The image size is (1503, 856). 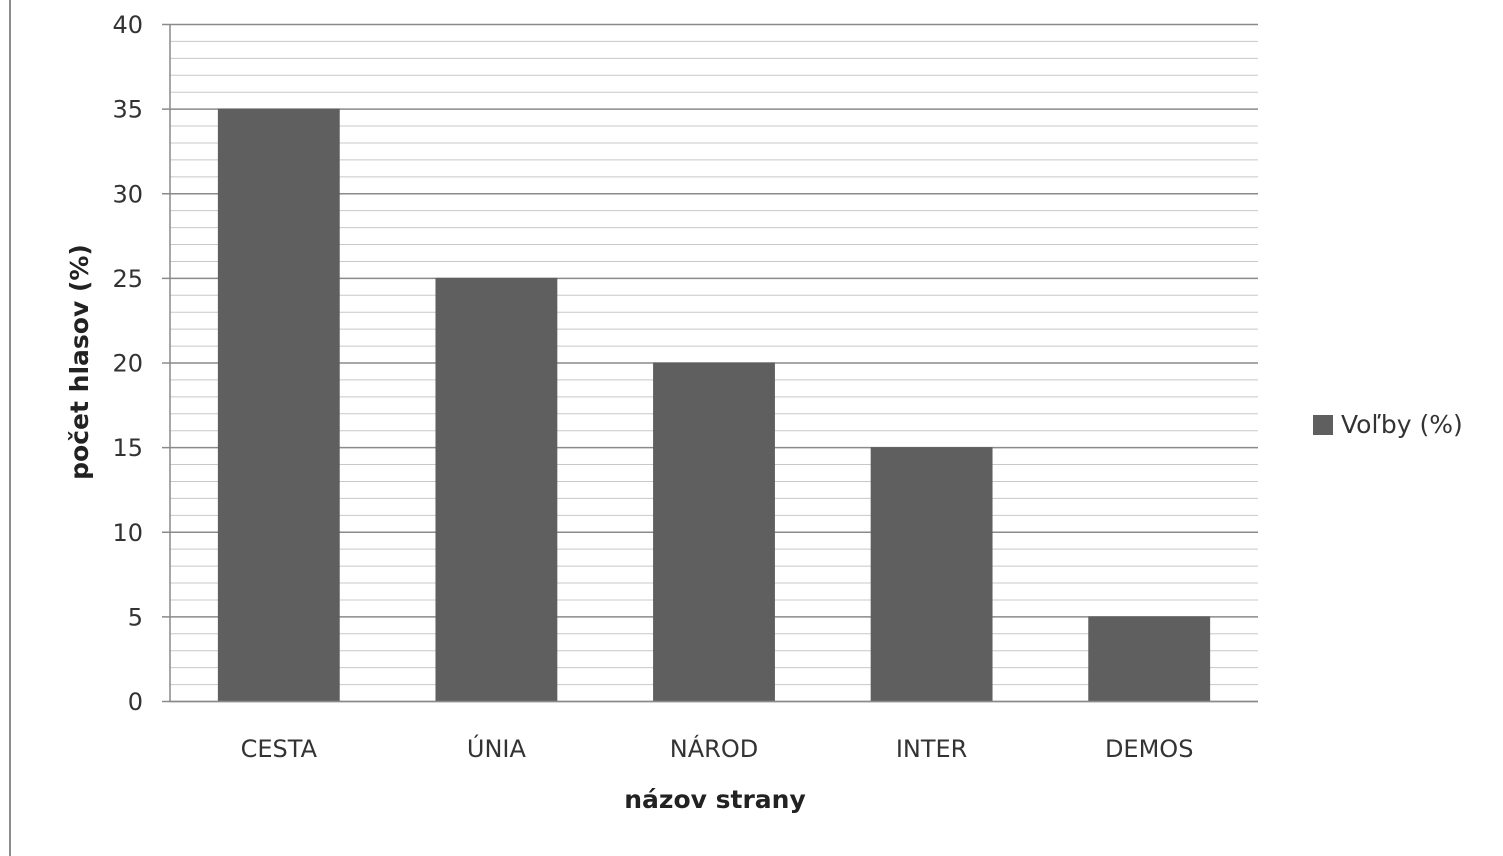 I want to click on bar-demos, so click(x=1149, y=658).